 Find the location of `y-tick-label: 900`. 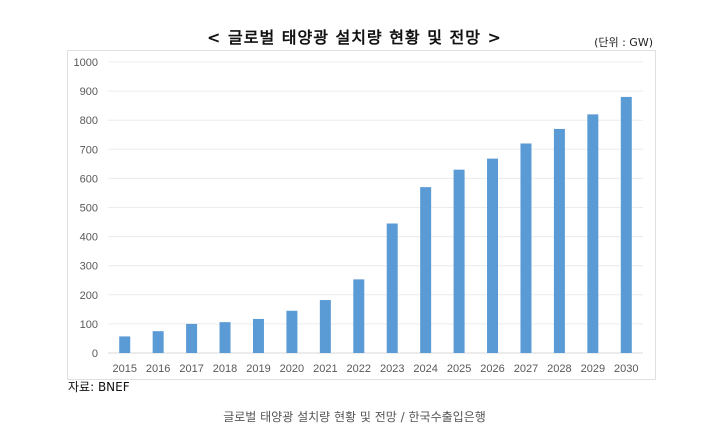

y-tick-label: 900 is located at coordinates (89, 92).